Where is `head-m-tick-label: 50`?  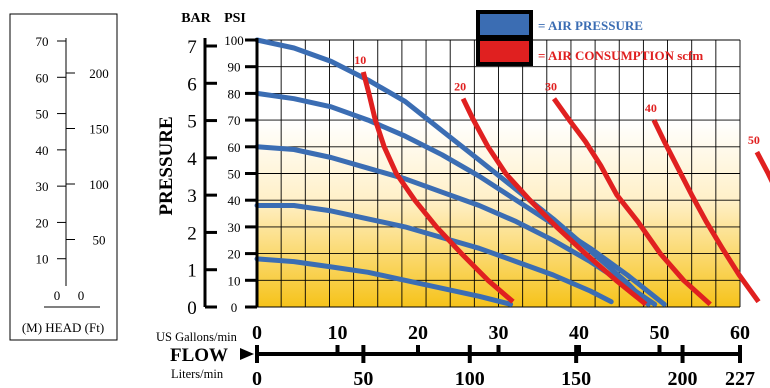
head-m-tick-label: 50 is located at coordinates (42, 114).